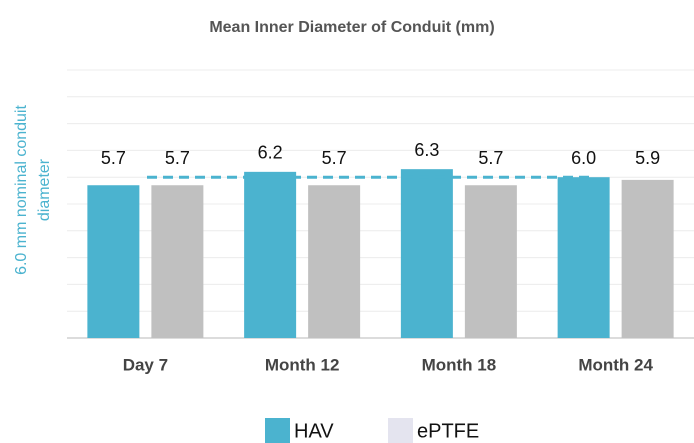  I want to click on x-tick-label: Day 7, so click(145, 364).